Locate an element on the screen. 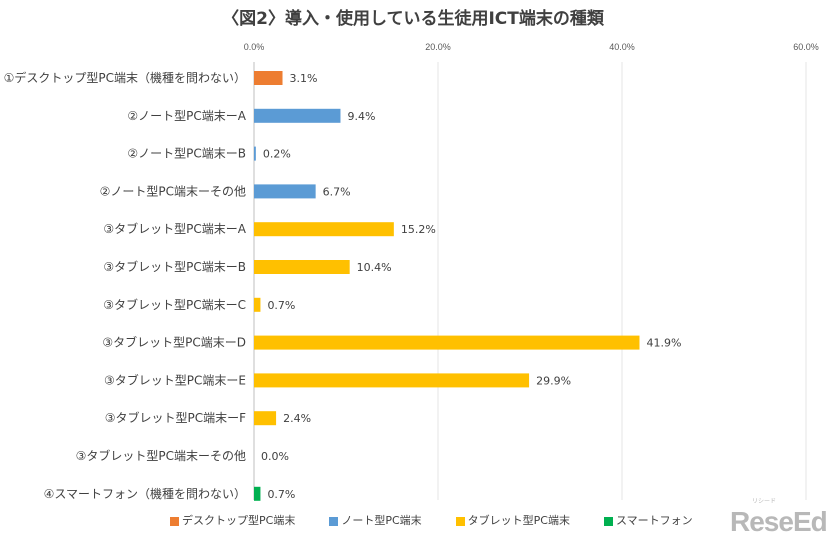 Image resolution: width=826 pixels, height=539 pixels. category-label: ③タブレット型PC端末ーF is located at coordinates (175, 417).